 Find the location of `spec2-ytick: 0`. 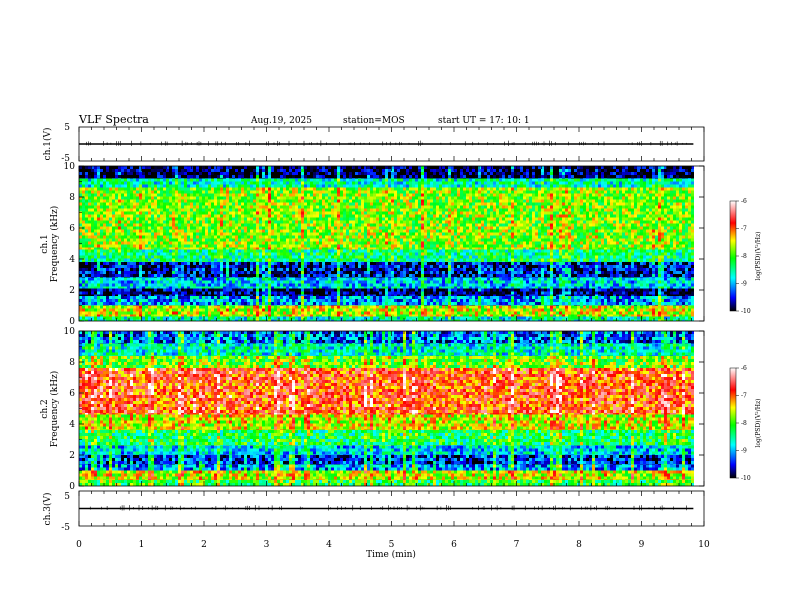

spec2-ytick: 0 is located at coordinates (72, 487).